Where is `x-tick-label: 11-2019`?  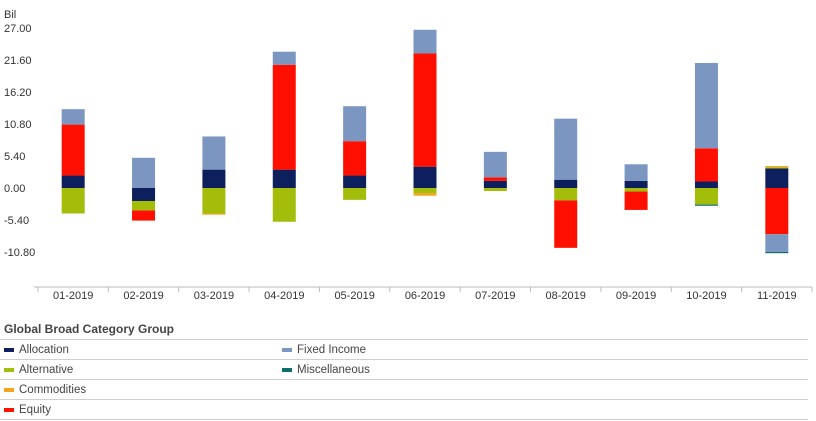
x-tick-label: 11-2019 is located at coordinates (777, 296).